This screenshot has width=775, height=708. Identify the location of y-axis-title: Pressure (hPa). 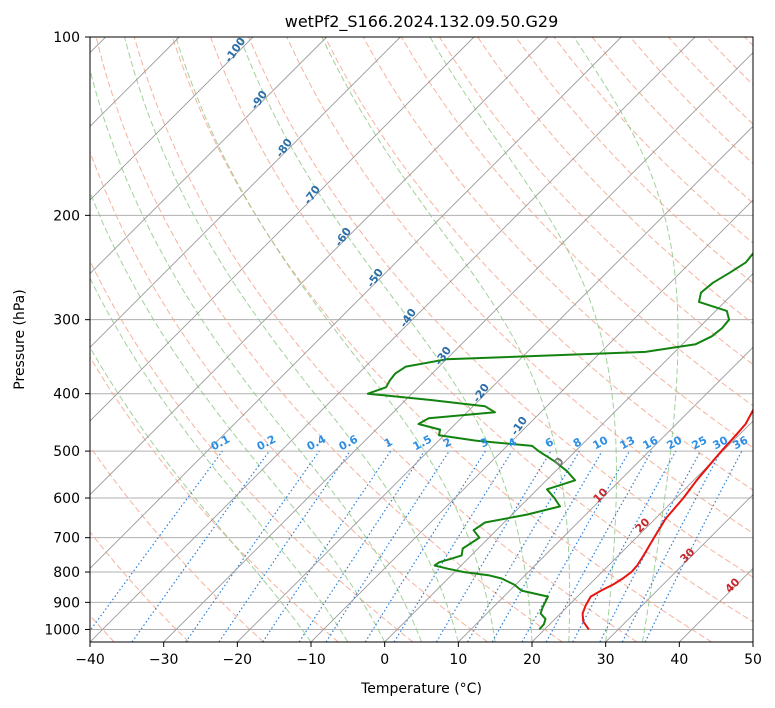
(20, 339).